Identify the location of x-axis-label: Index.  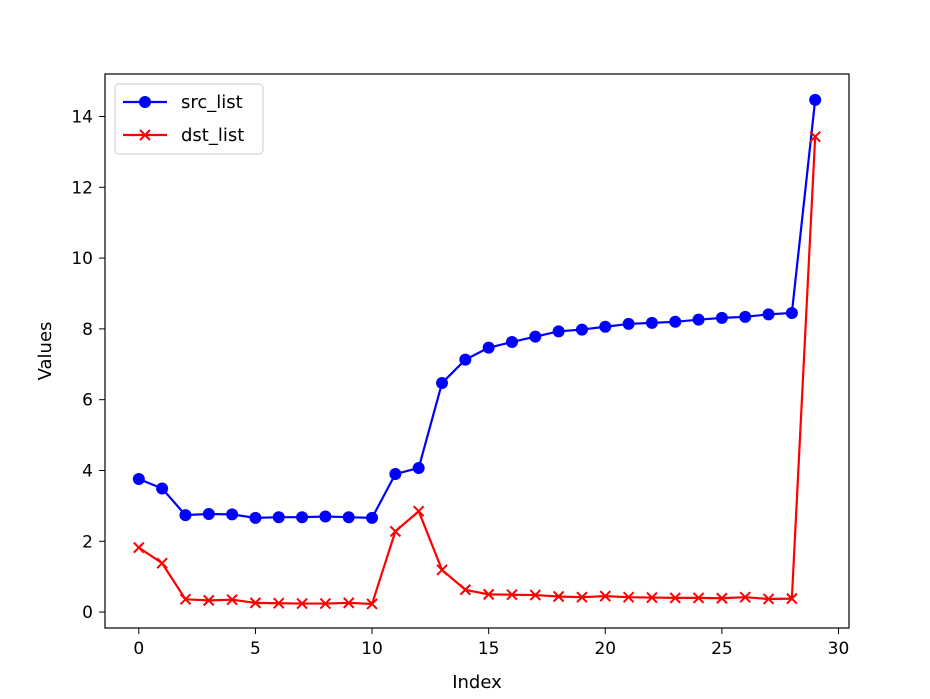
(477, 682).